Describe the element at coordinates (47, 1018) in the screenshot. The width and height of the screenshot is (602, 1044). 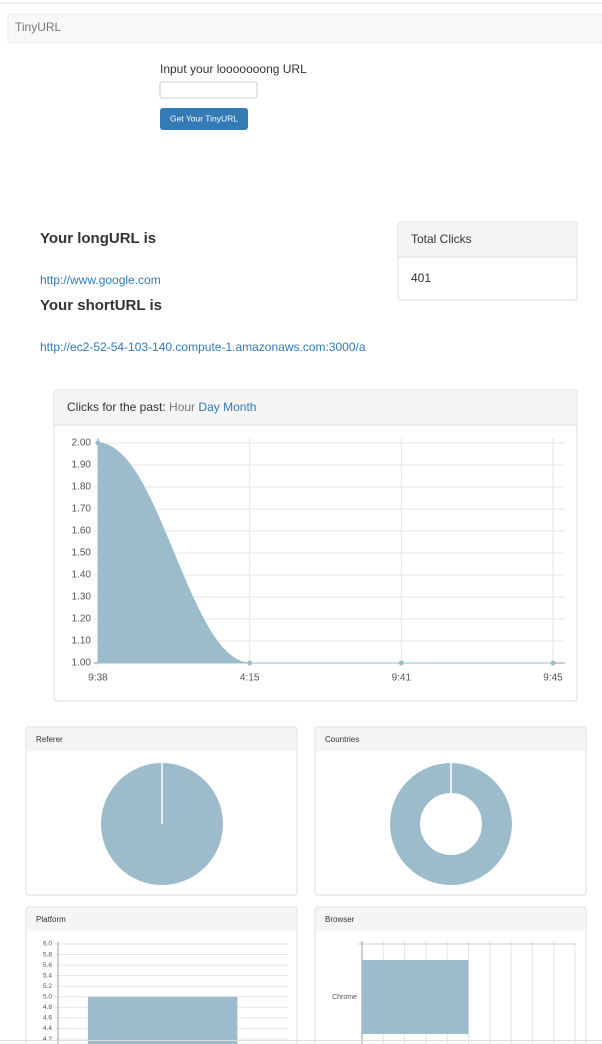
I see `y-tick-label: 4.6` at that location.